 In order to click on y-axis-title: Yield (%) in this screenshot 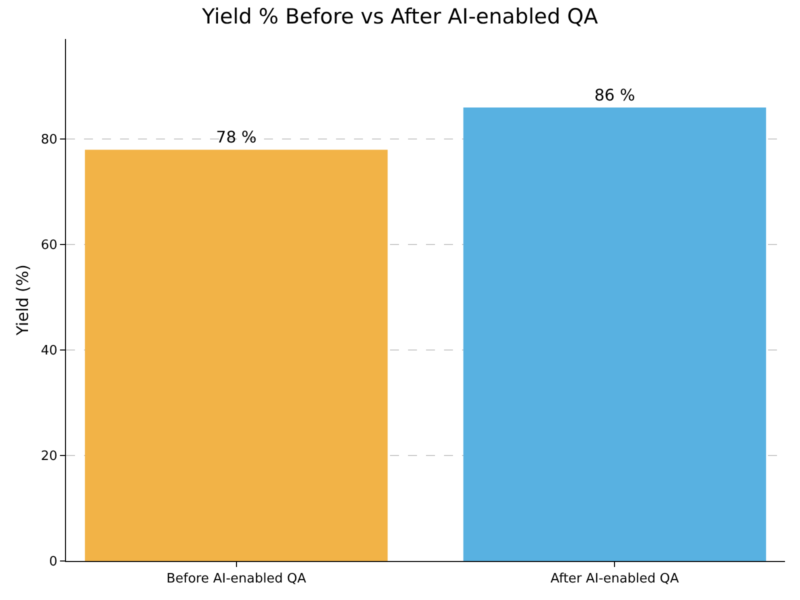, I will do `click(22, 300)`.